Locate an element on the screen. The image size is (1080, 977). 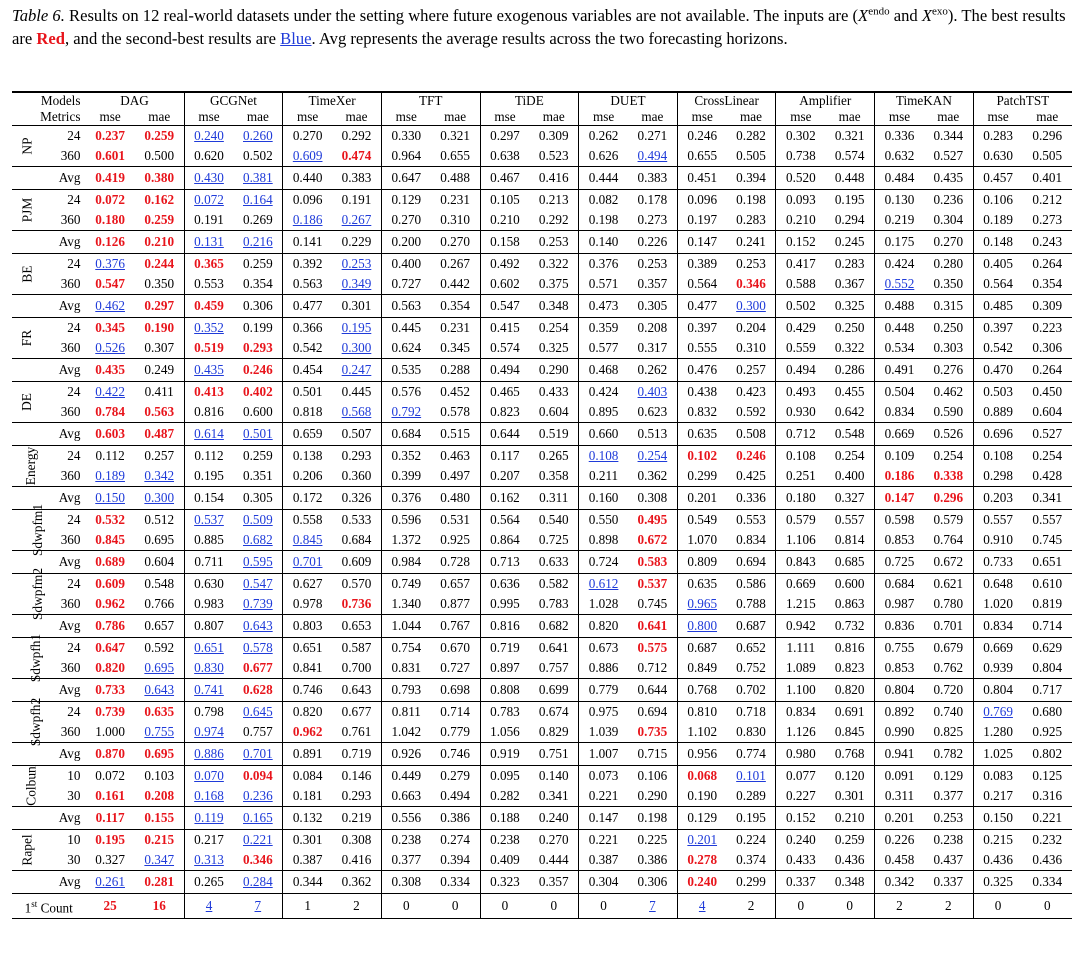
value-cell: 0.823 is located at coordinates (849, 667).